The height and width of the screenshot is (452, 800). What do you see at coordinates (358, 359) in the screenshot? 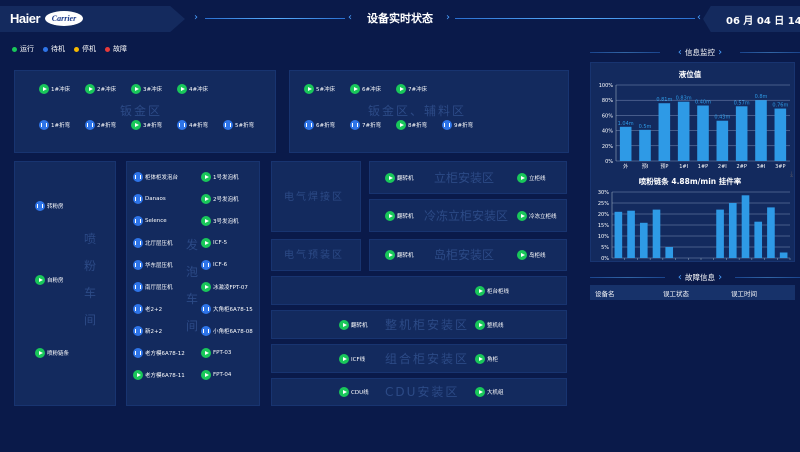
I see `equipment-label: ICF线` at bounding box center [358, 359].